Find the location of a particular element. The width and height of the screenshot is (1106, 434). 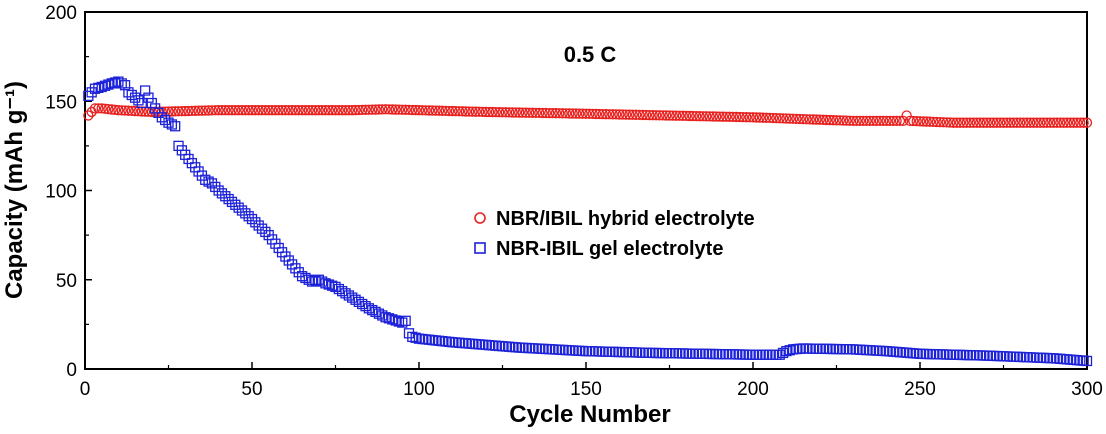

y-tick-label: 50 is located at coordinates (66, 281).